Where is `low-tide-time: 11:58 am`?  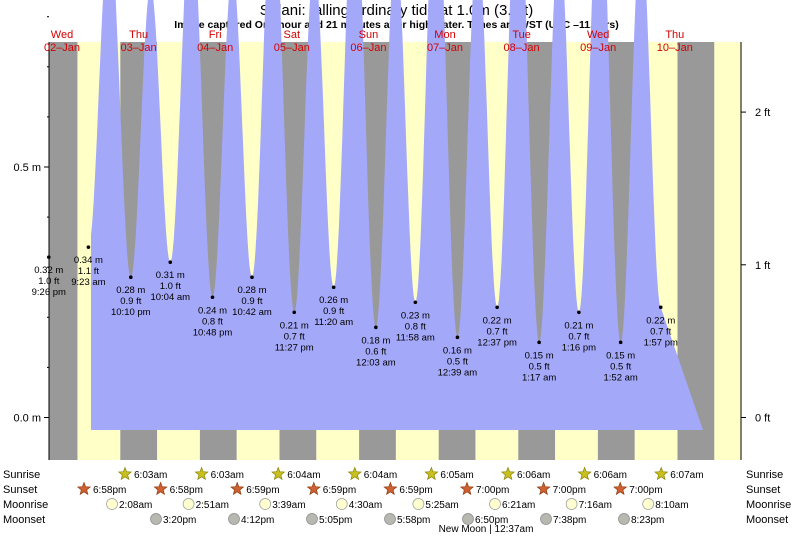
low-tide-time: 11:58 am is located at coordinates (415, 337).